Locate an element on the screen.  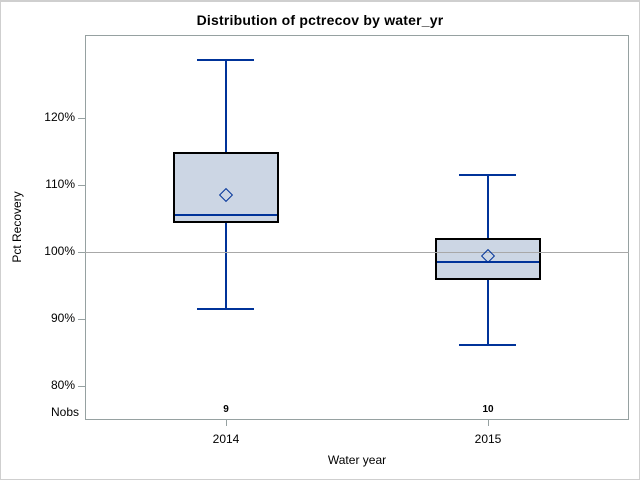
chart-title: Distribution of pctrecov by water_yr is located at coordinates (320, 20).